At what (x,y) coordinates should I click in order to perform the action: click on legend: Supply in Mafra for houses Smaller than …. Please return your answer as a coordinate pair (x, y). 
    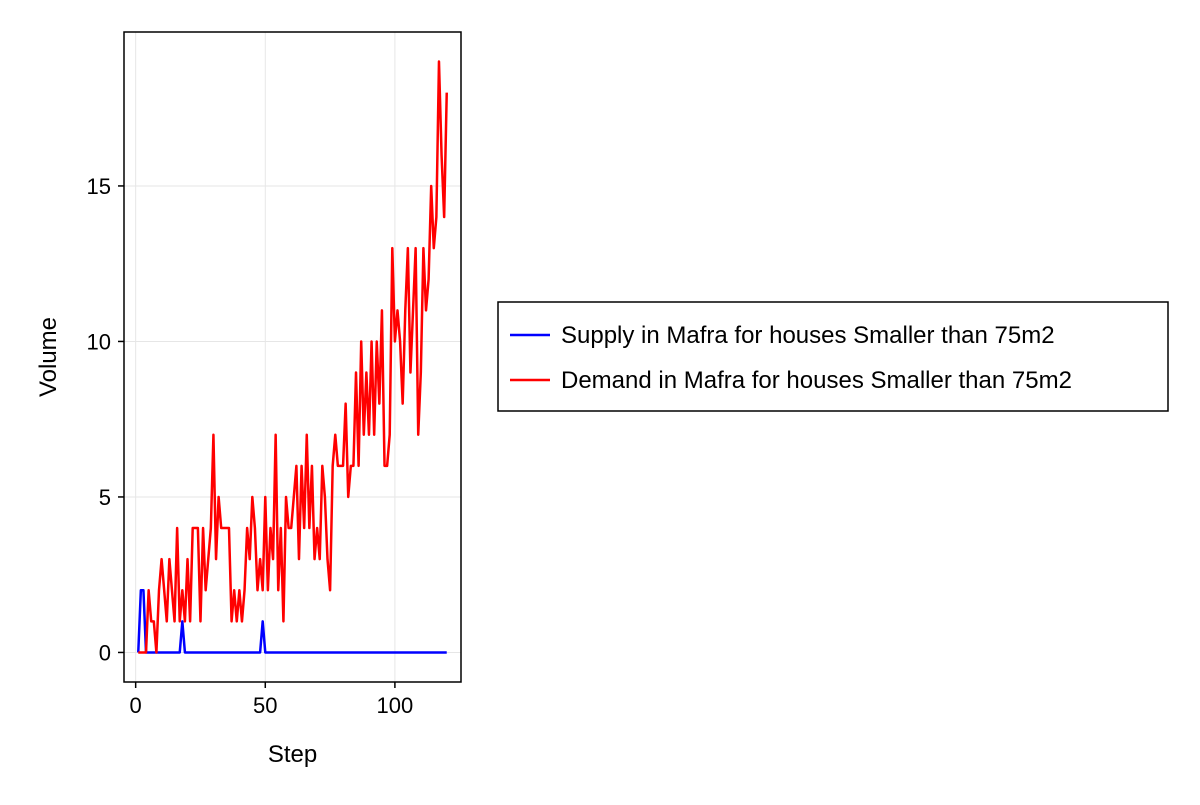
    Looking at the image, I should click on (833, 356).